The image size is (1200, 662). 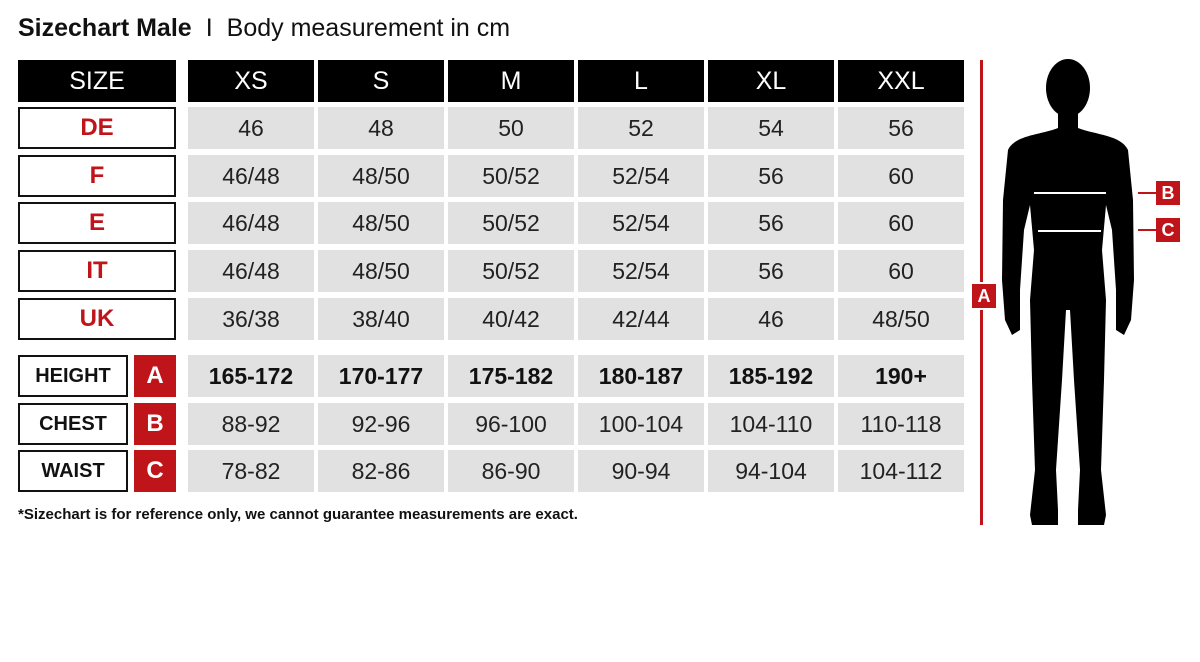 I want to click on table-cell: 88-92, so click(x=251, y=424).